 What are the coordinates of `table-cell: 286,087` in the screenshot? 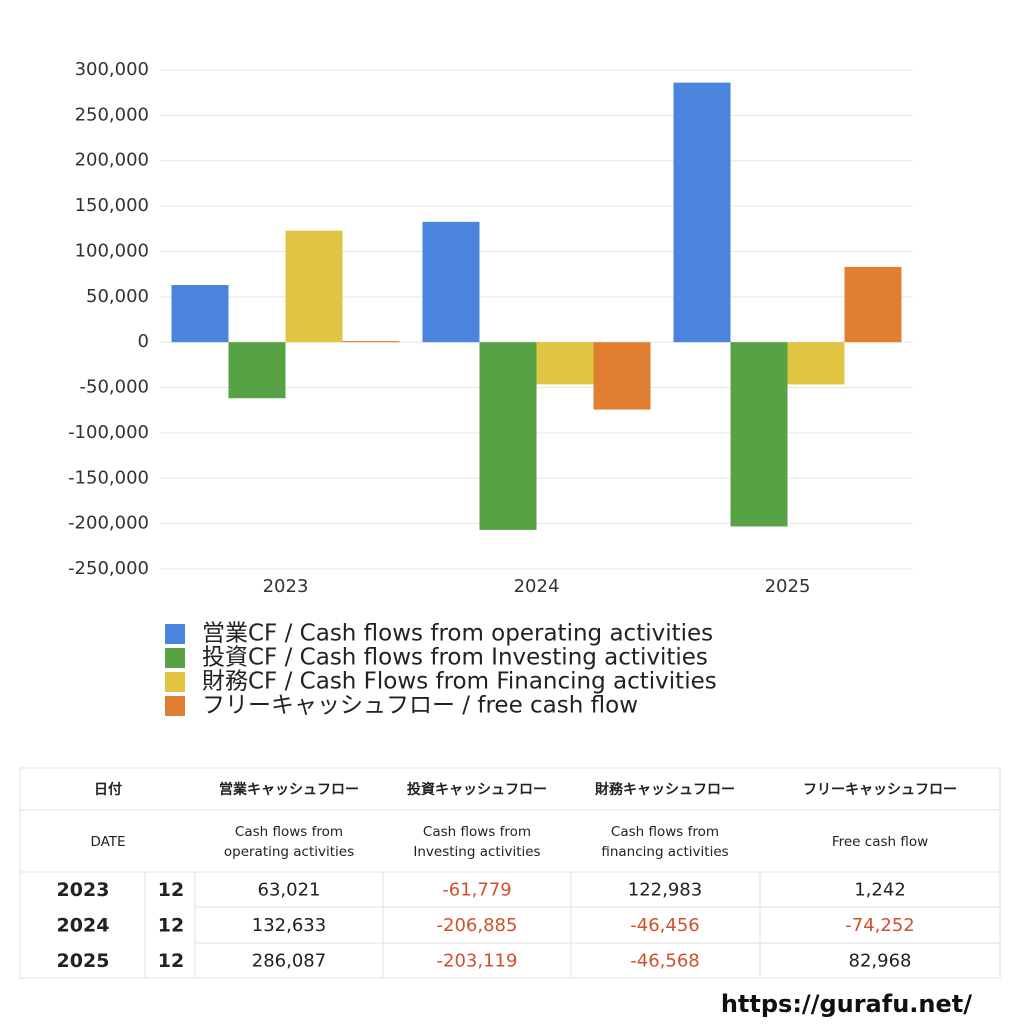 It's located at (289, 961).